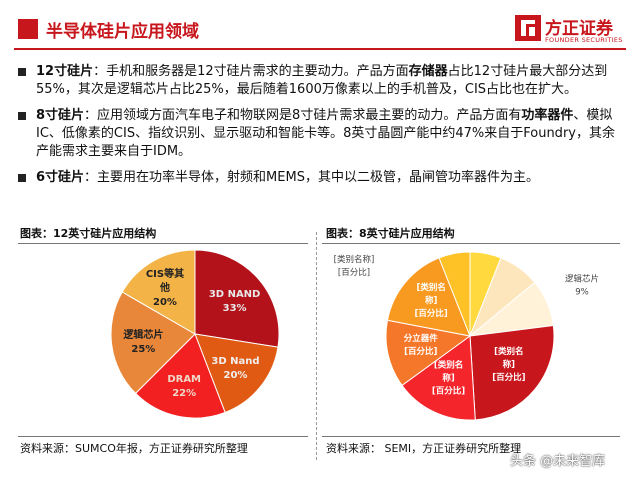 This screenshot has height=480, width=640. Describe the element at coordinates (65, 71) in the screenshot. I see `bullet-label: 12寸硅片` at that location.